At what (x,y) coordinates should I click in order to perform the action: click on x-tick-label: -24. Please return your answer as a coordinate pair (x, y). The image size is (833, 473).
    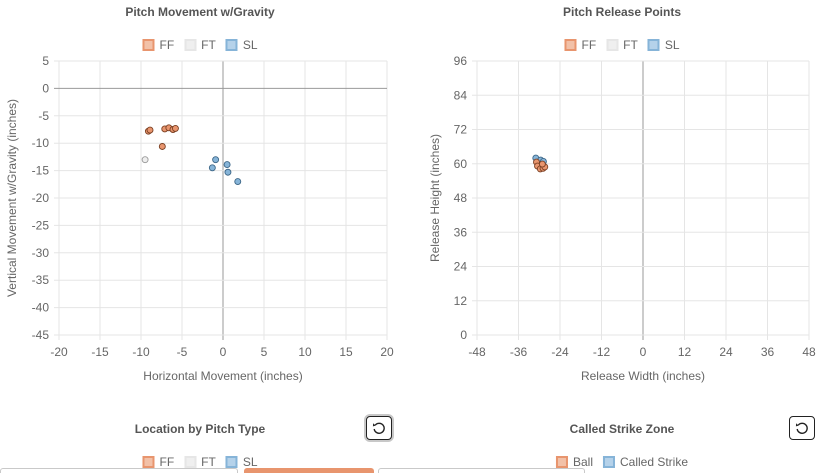
    Looking at the image, I should click on (560, 352).